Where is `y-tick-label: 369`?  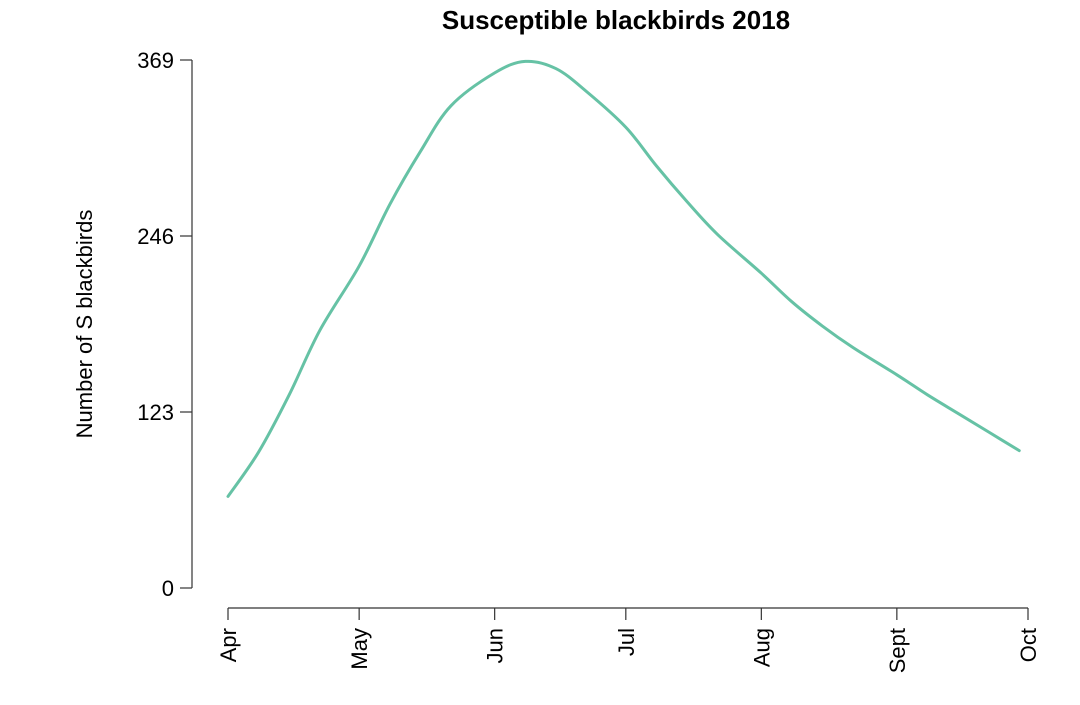
y-tick-label: 369 is located at coordinates (155, 60).